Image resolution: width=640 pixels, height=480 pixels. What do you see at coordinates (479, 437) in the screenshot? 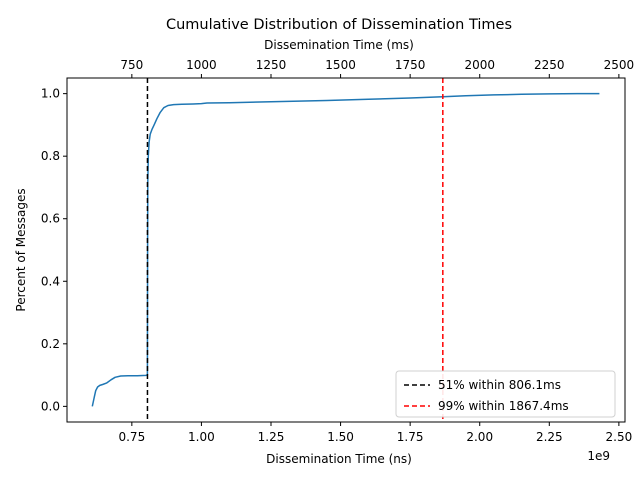
I see `x-tick-label: 2.00` at bounding box center [479, 437].